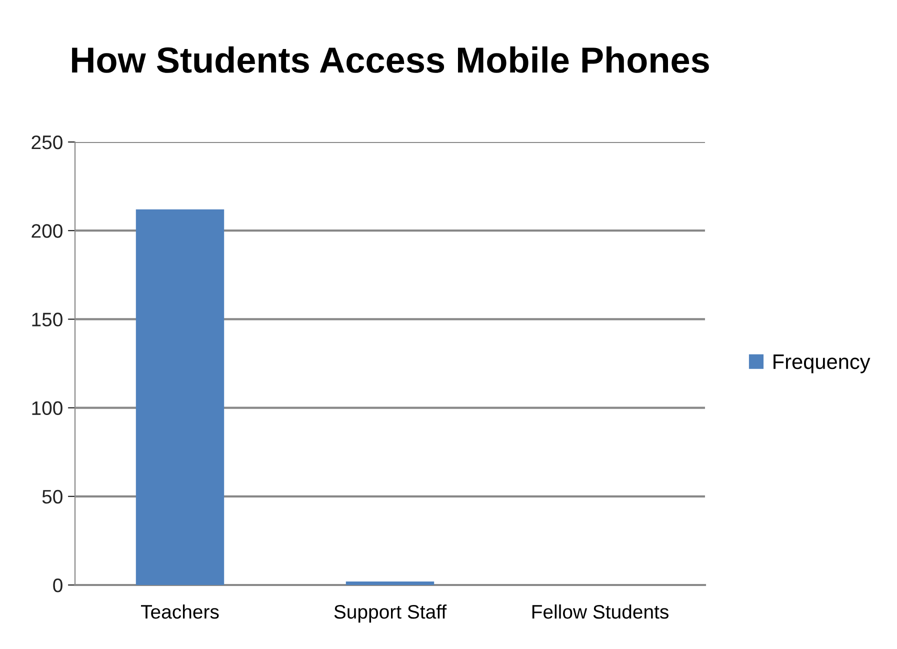  Describe the element at coordinates (600, 611) in the screenshot. I see `x-tick-label: Fellow Students` at that location.